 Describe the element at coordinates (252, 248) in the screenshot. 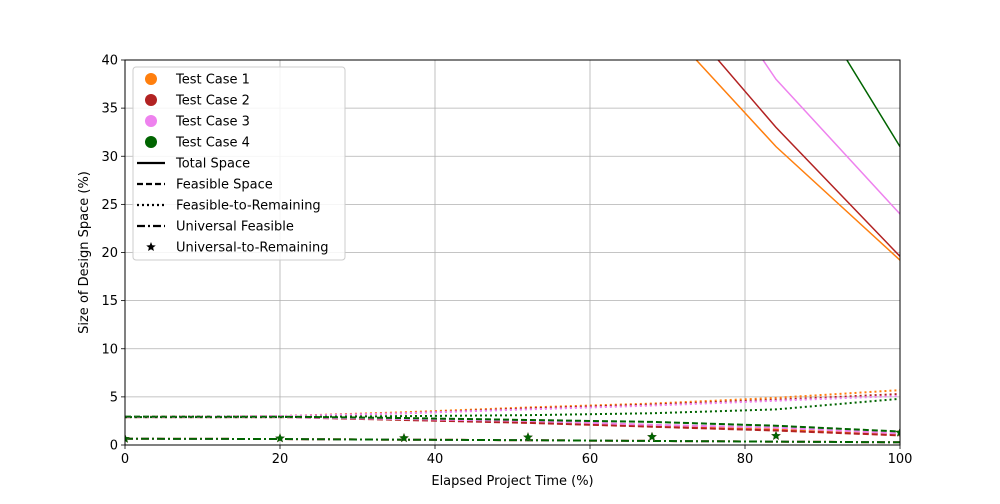

I see `legend-item-universal-to-remaining-label: Universal-to-Remaining` at that location.